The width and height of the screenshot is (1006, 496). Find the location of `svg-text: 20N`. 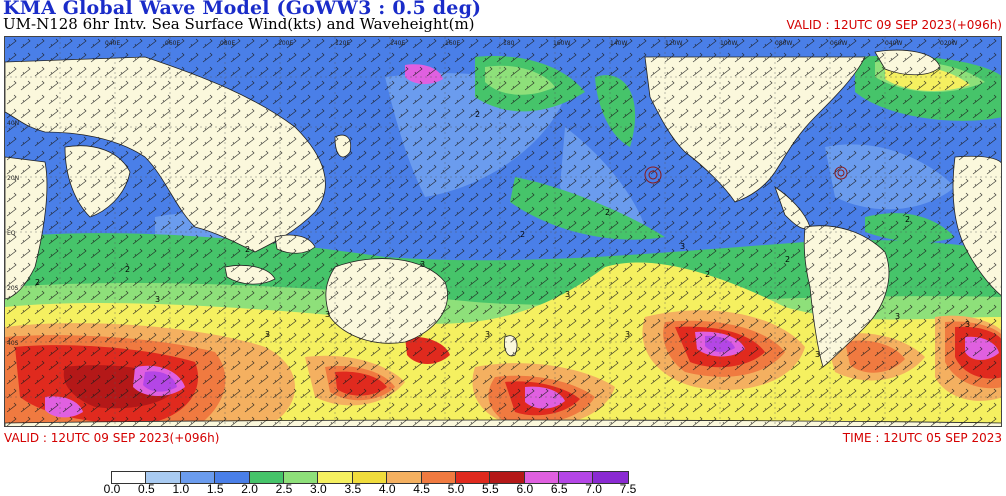

svg-text: 20N is located at coordinates (13, 178).